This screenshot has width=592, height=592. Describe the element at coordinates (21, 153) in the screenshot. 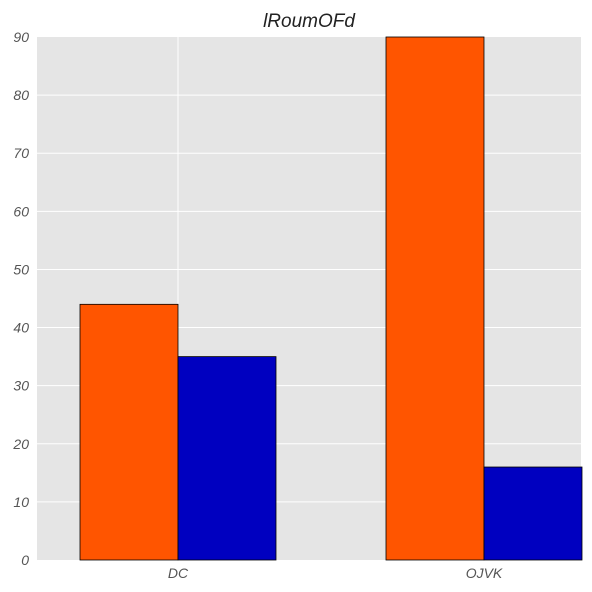

I see `y-tick-label-7: 70` at that location.